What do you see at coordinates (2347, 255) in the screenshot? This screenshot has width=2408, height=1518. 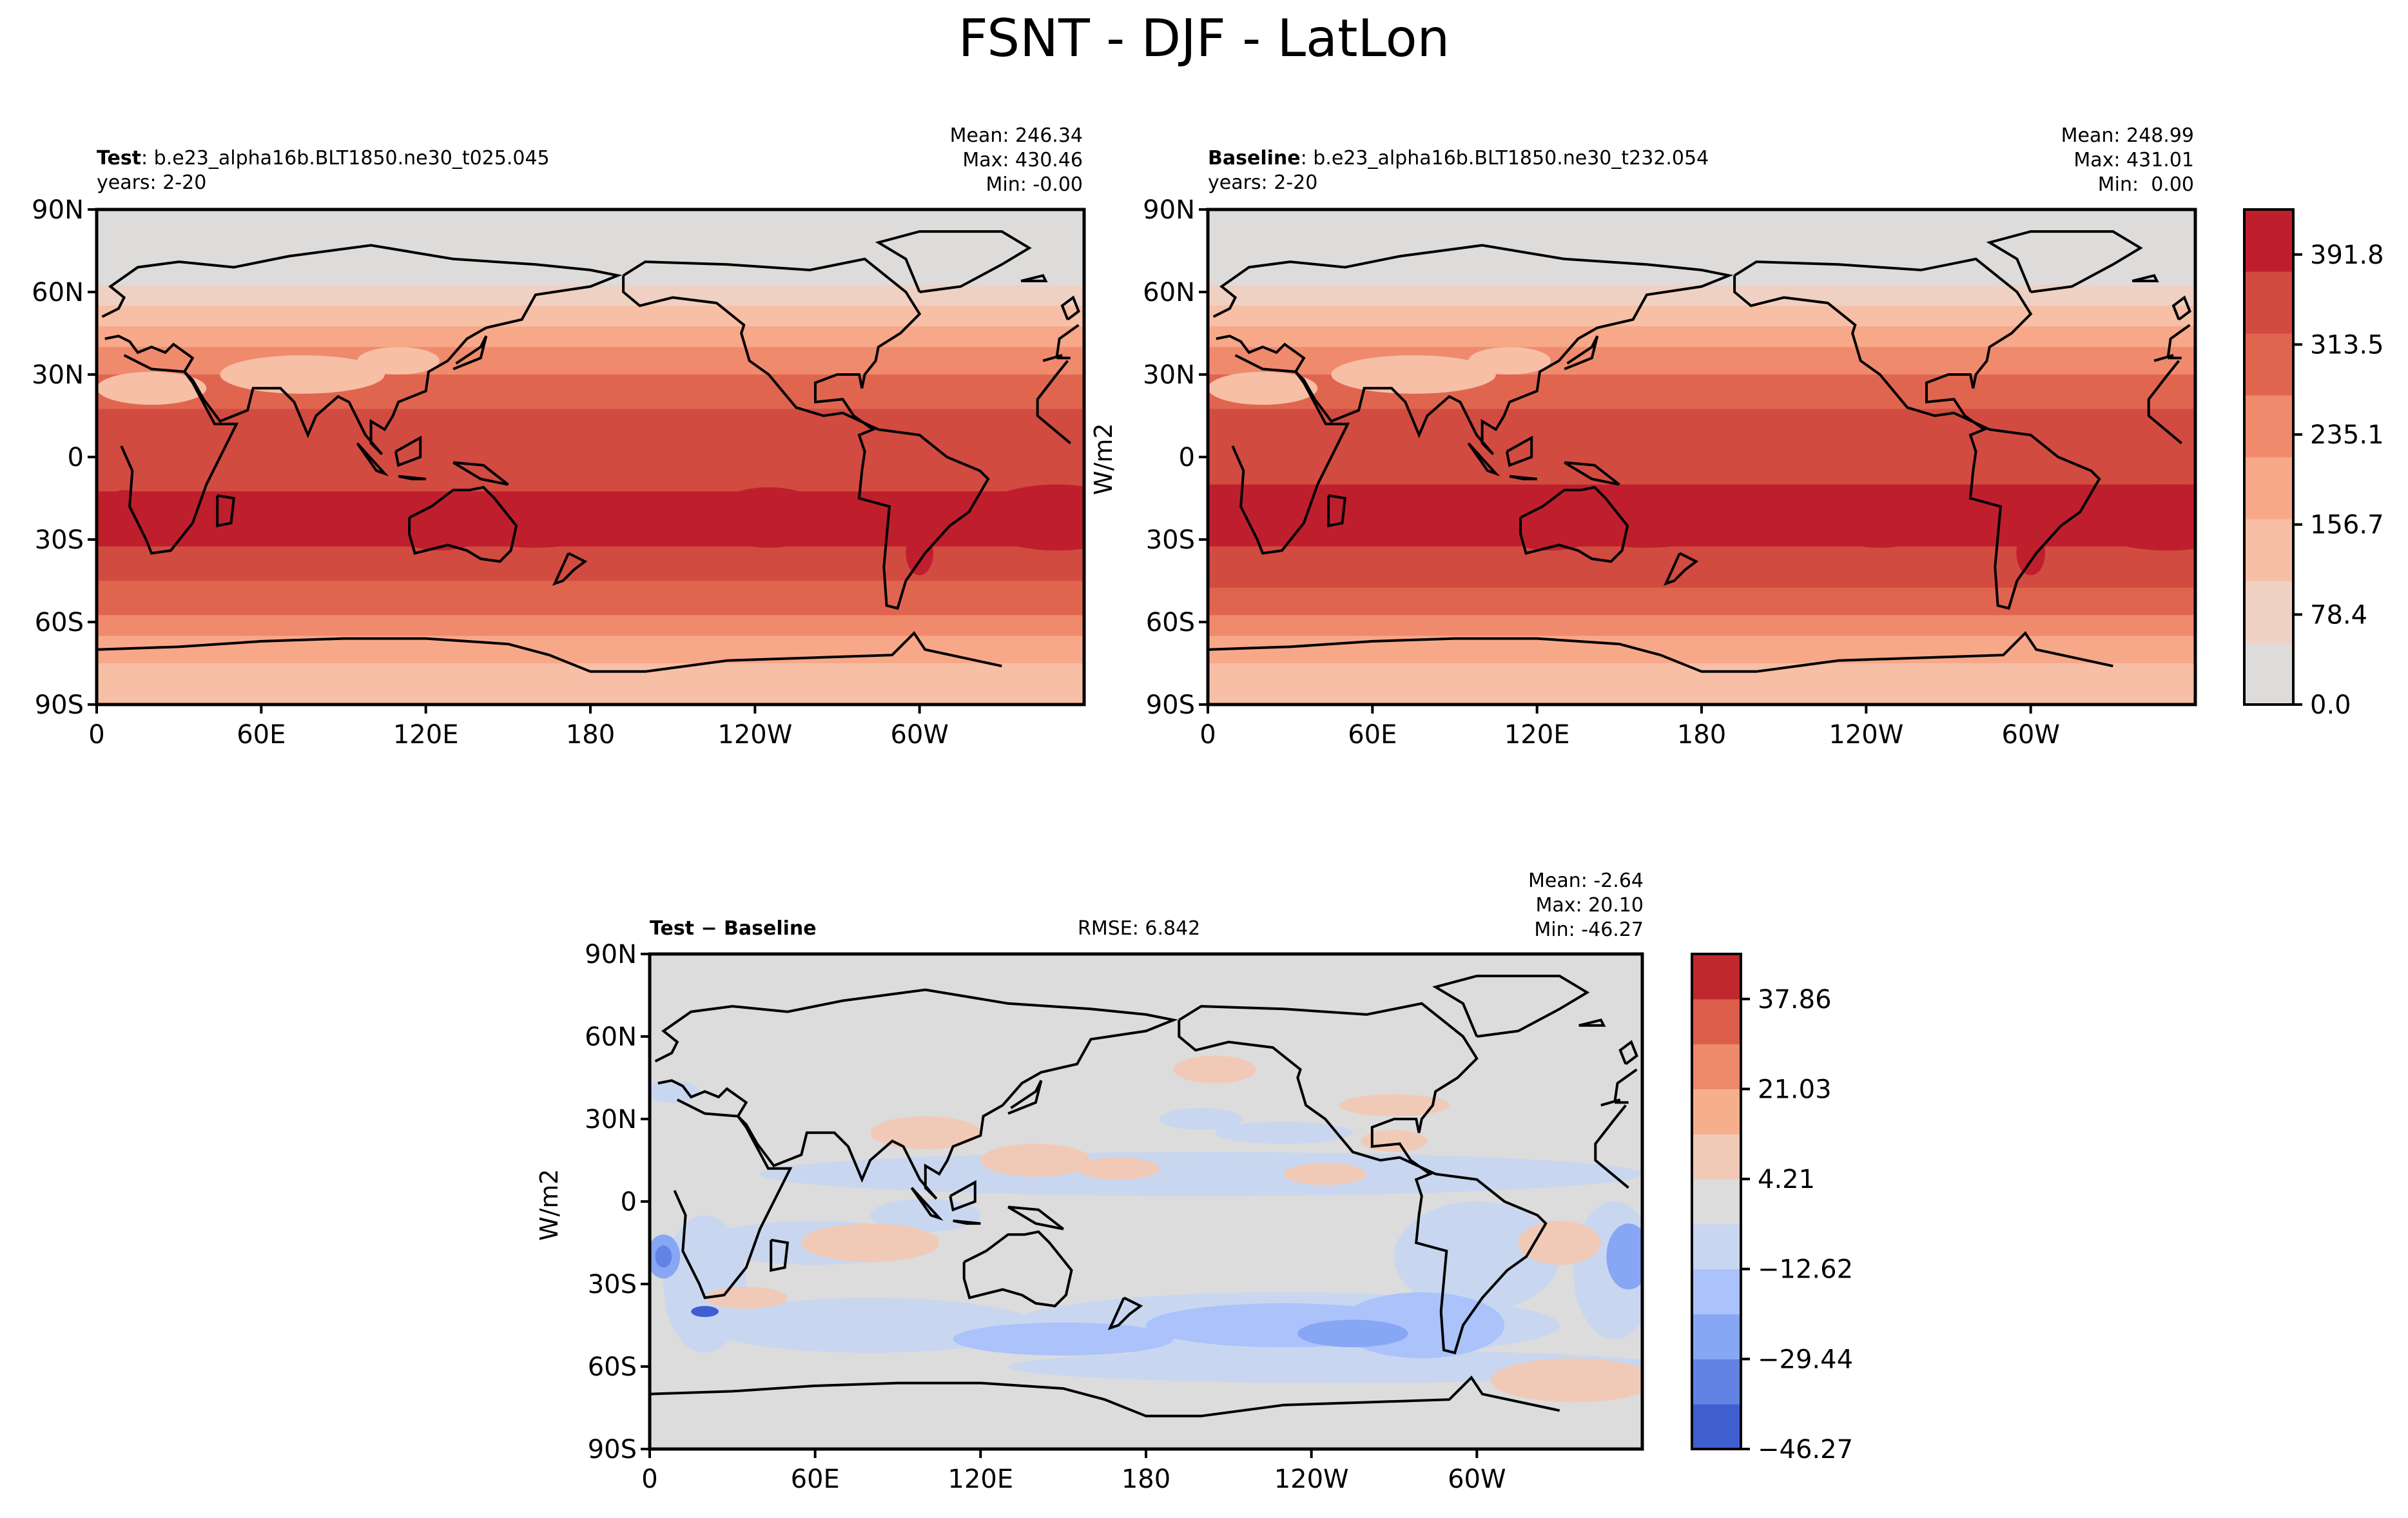 I see `colorbar-tick-label: 391.8` at bounding box center [2347, 255].